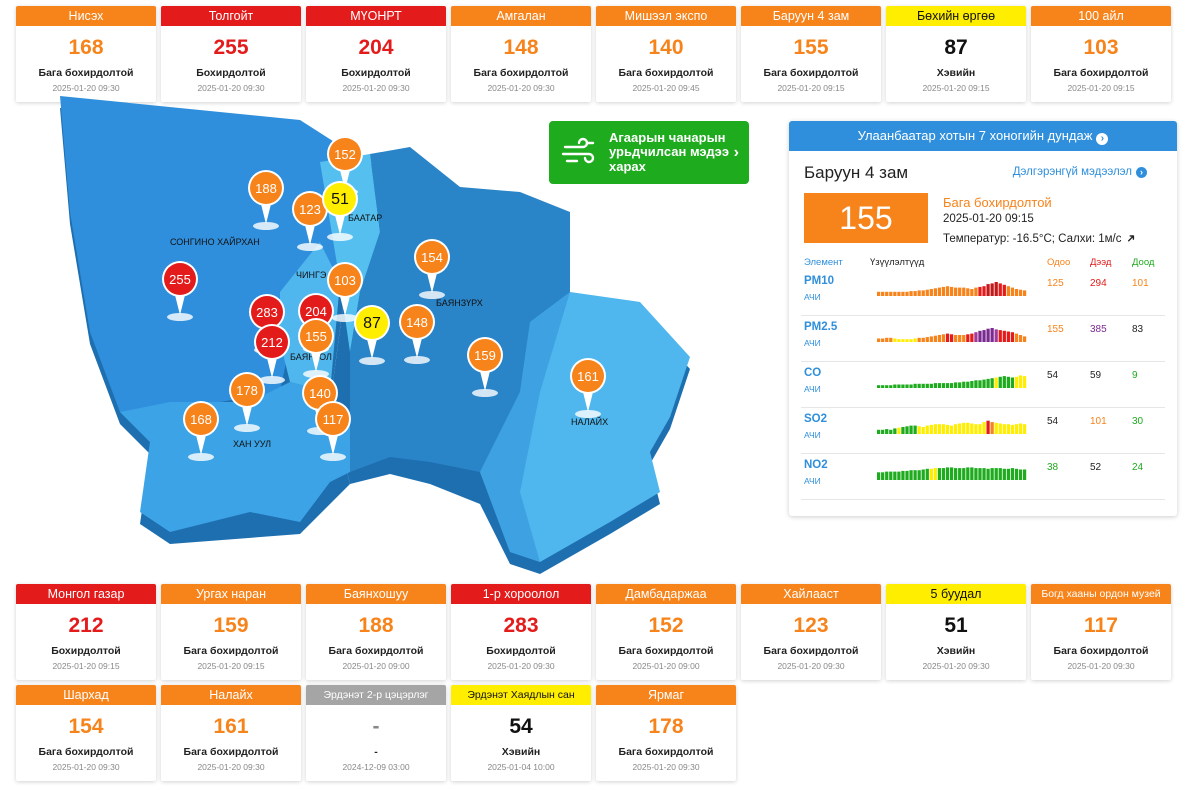 This screenshot has height=790, width=1200. What do you see at coordinates (666, 733) in the screenshot?
I see `station-card: Ярмаг 178 Бага бохирдолтой 2025-01-20 09:30` at bounding box center [666, 733].